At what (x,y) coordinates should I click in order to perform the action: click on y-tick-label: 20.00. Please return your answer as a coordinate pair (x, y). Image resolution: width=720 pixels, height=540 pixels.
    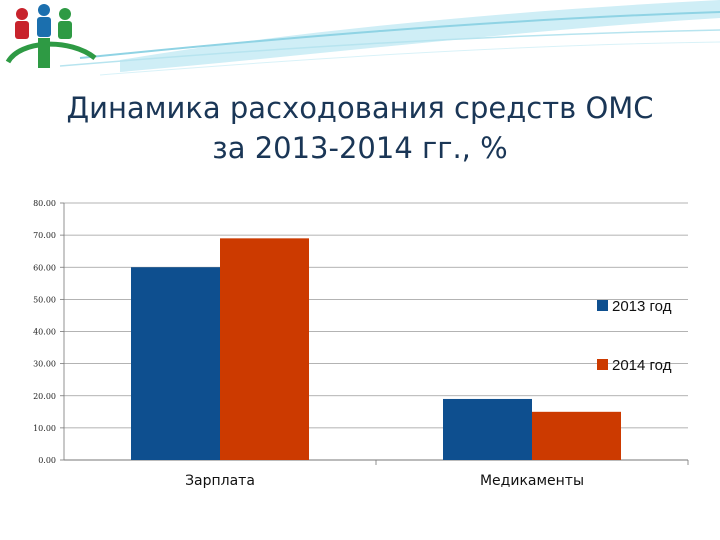
    Looking at the image, I should click on (44, 396).